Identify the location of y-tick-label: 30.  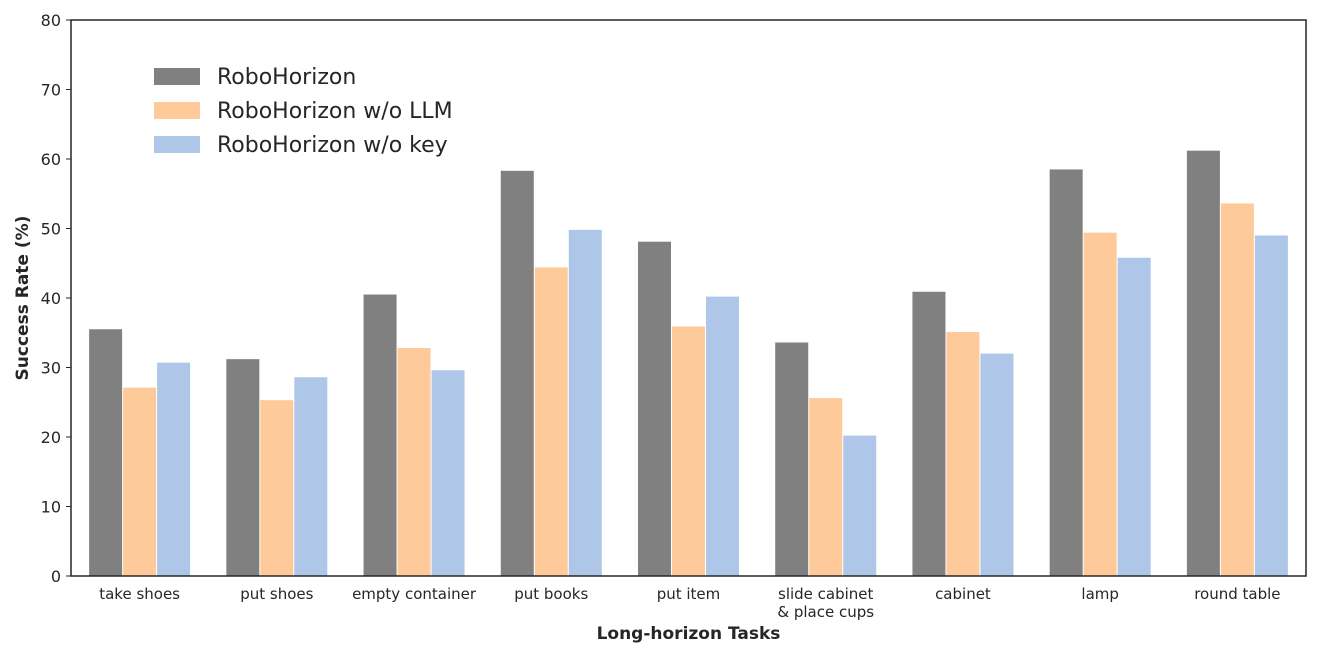
(51, 368).